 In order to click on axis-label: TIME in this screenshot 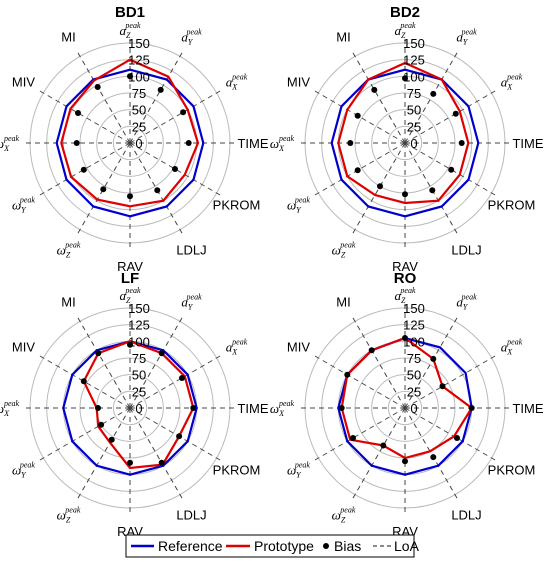, I will do `click(527, 143)`.